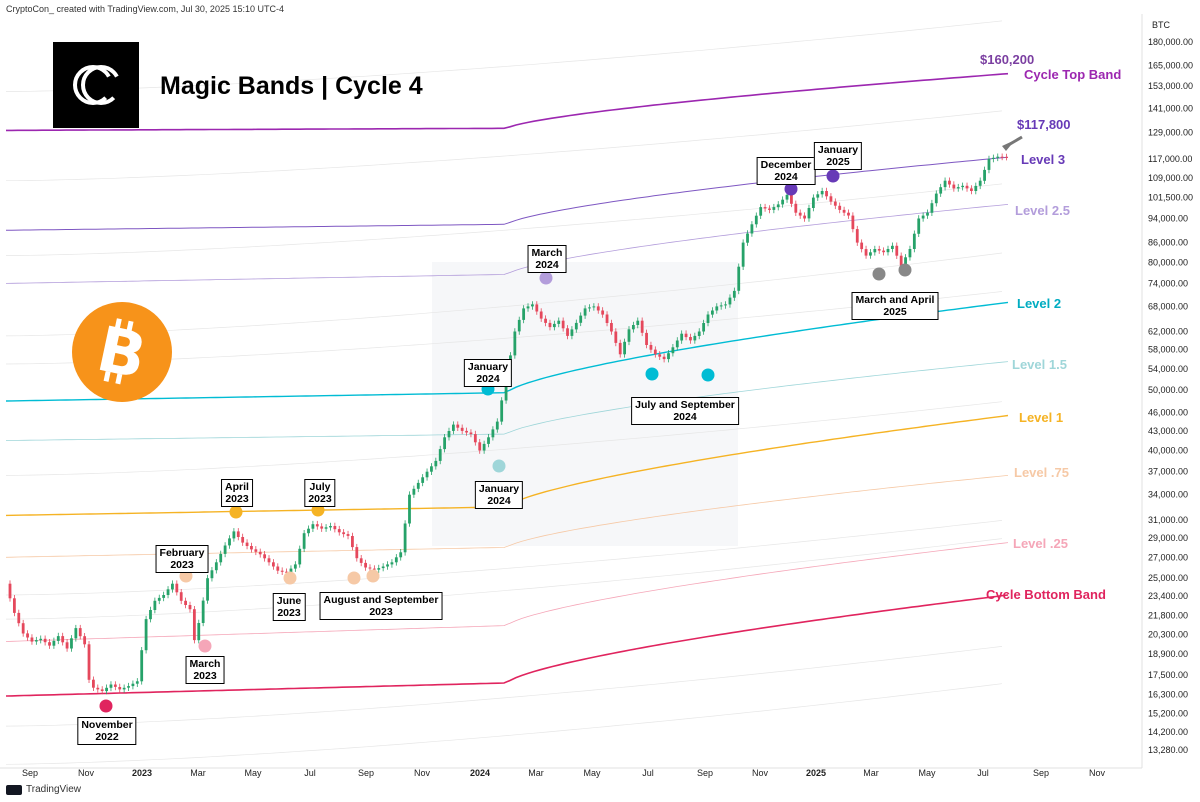 Image resolution: width=1200 pixels, height=802 pixels. I want to click on y-tick-label: 86,000.00, so click(1168, 243).